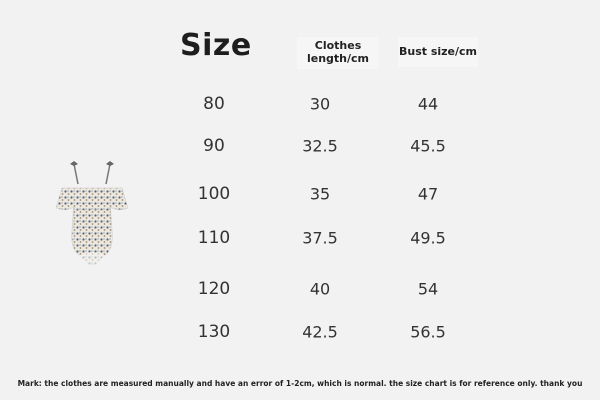 Image resolution: width=600 pixels, height=400 pixels. I want to click on cell-size: 100, so click(214, 194).